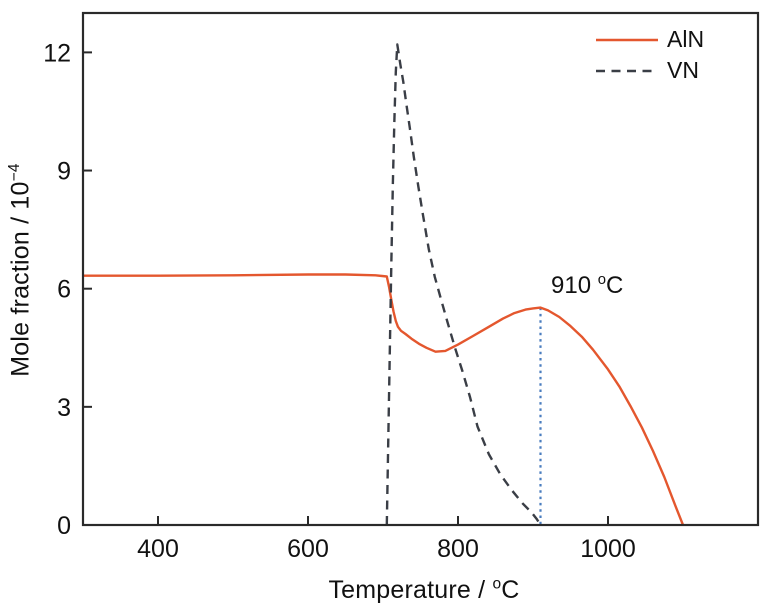 The width and height of the screenshot is (768, 615). Describe the element at coordinates (627, 70) in the screenshot. I see `vn-dashed-line-swatch` at that location.